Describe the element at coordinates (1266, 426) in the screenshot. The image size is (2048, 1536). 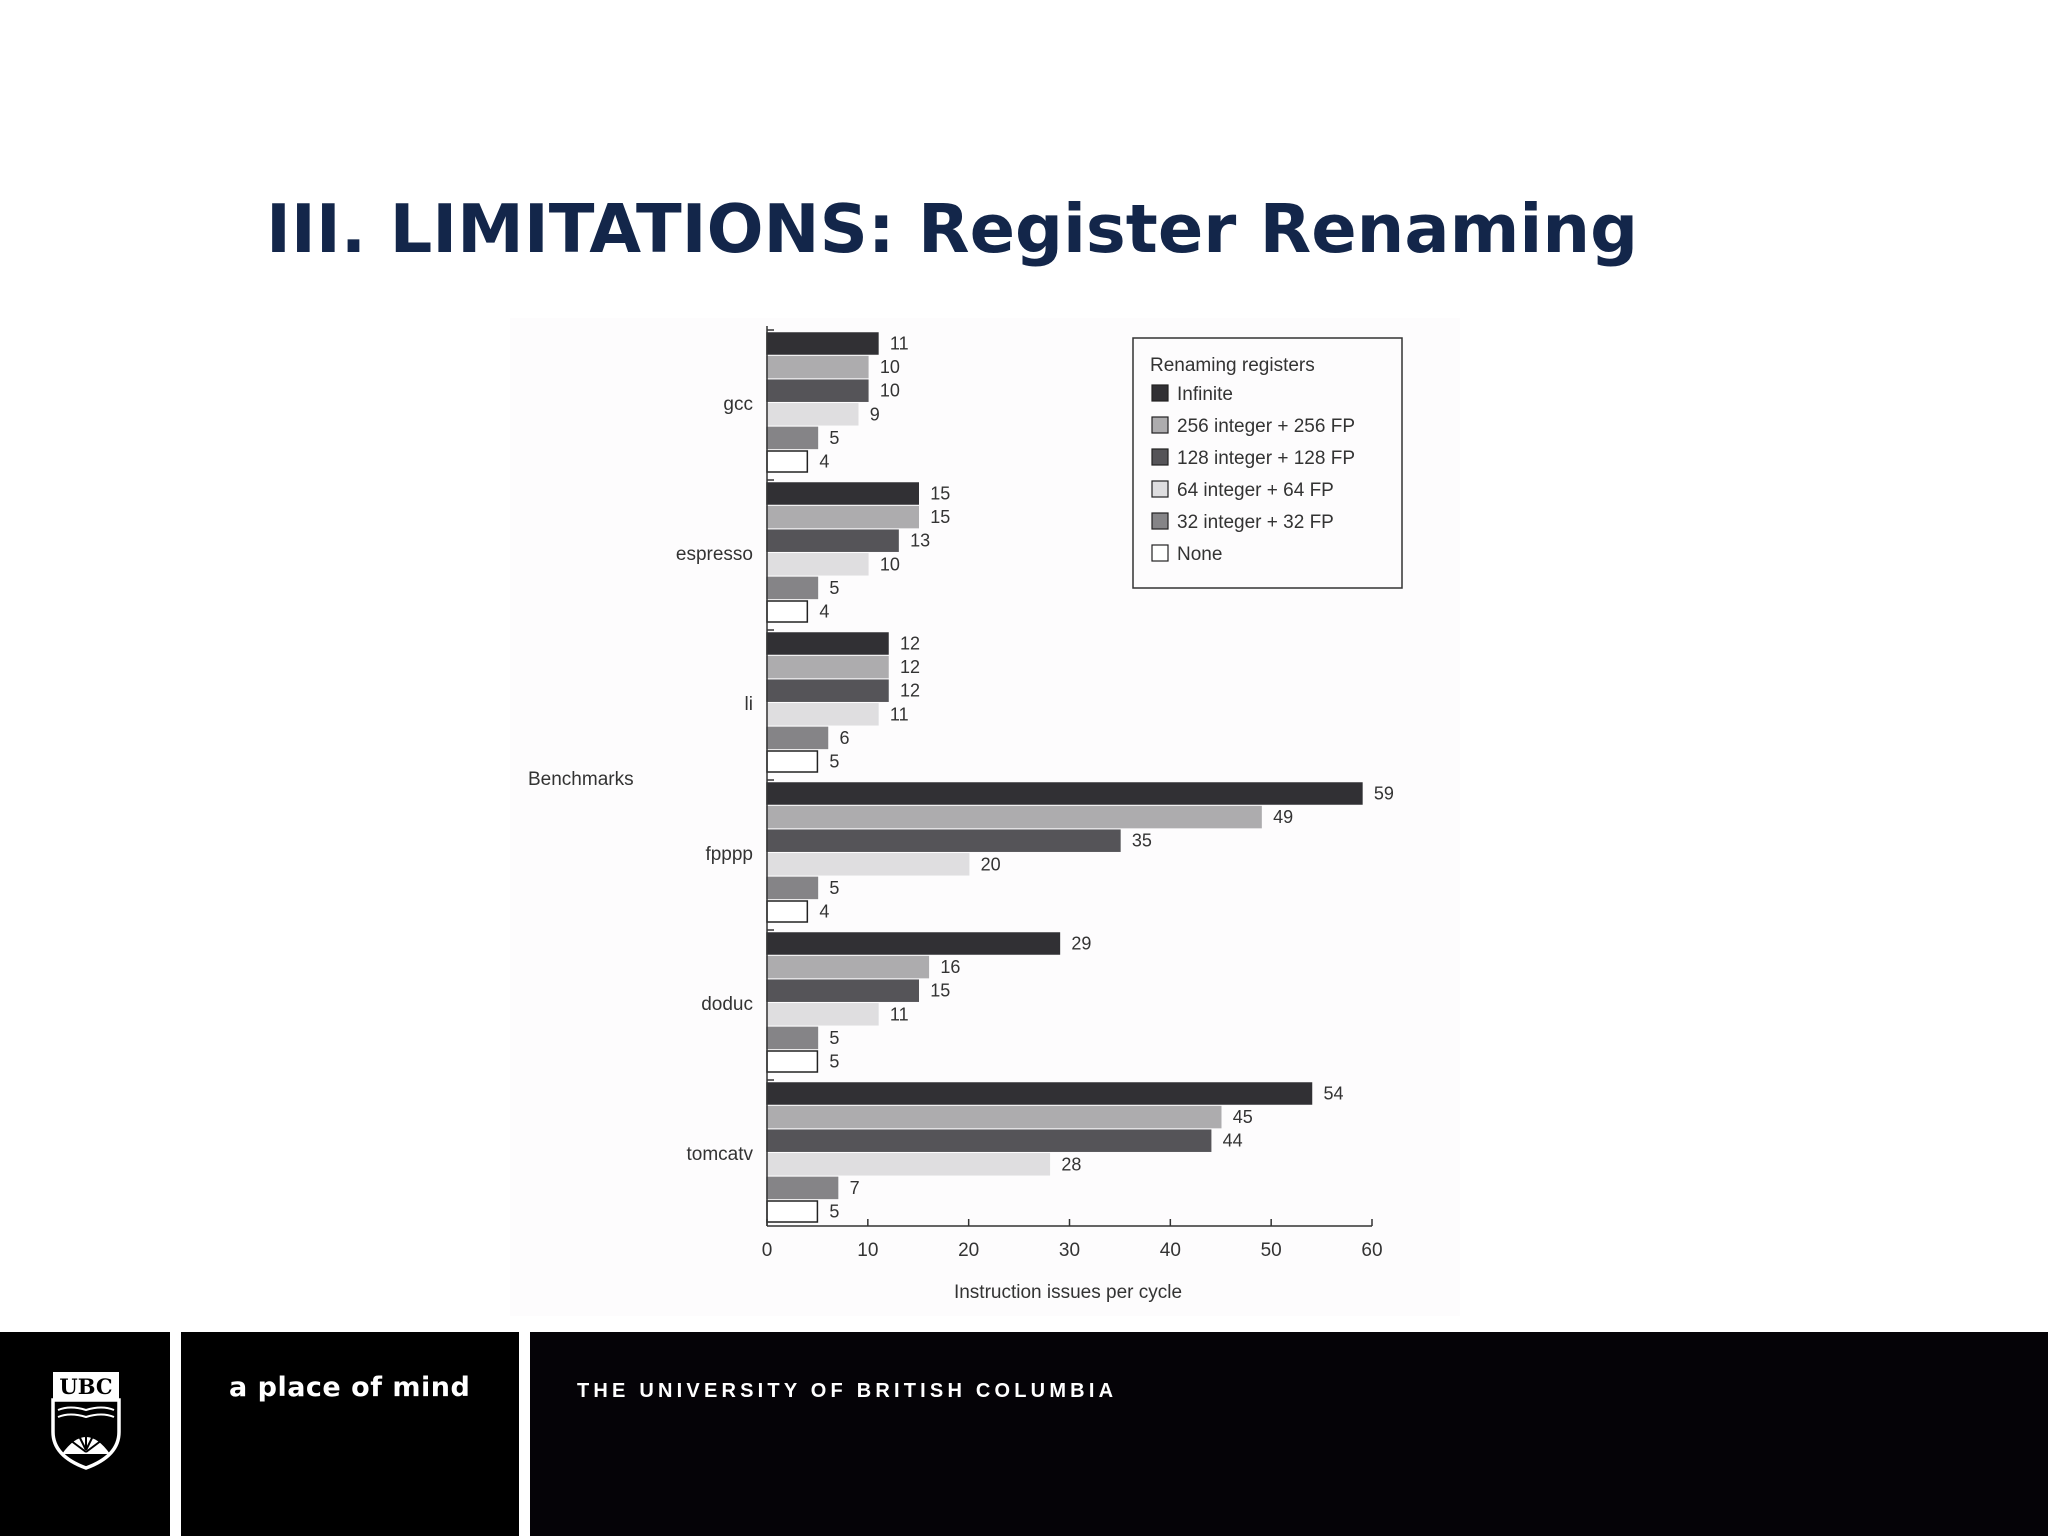
I see `legend-label: 256 integer + 256 FP` at that location.